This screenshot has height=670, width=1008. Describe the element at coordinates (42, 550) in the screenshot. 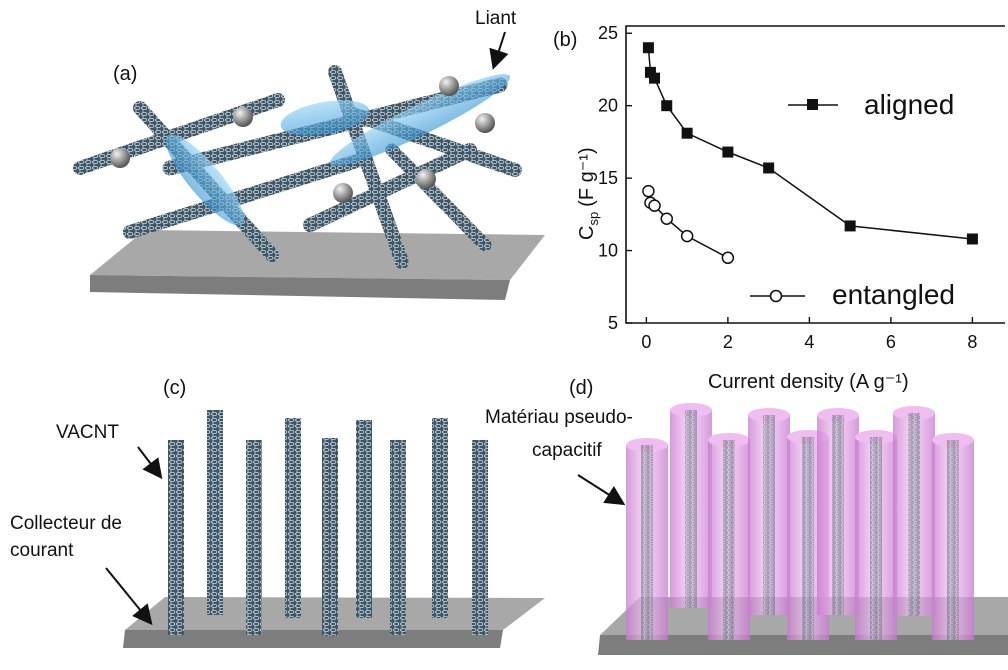

I see `collector-label-line2: courant` at that location.